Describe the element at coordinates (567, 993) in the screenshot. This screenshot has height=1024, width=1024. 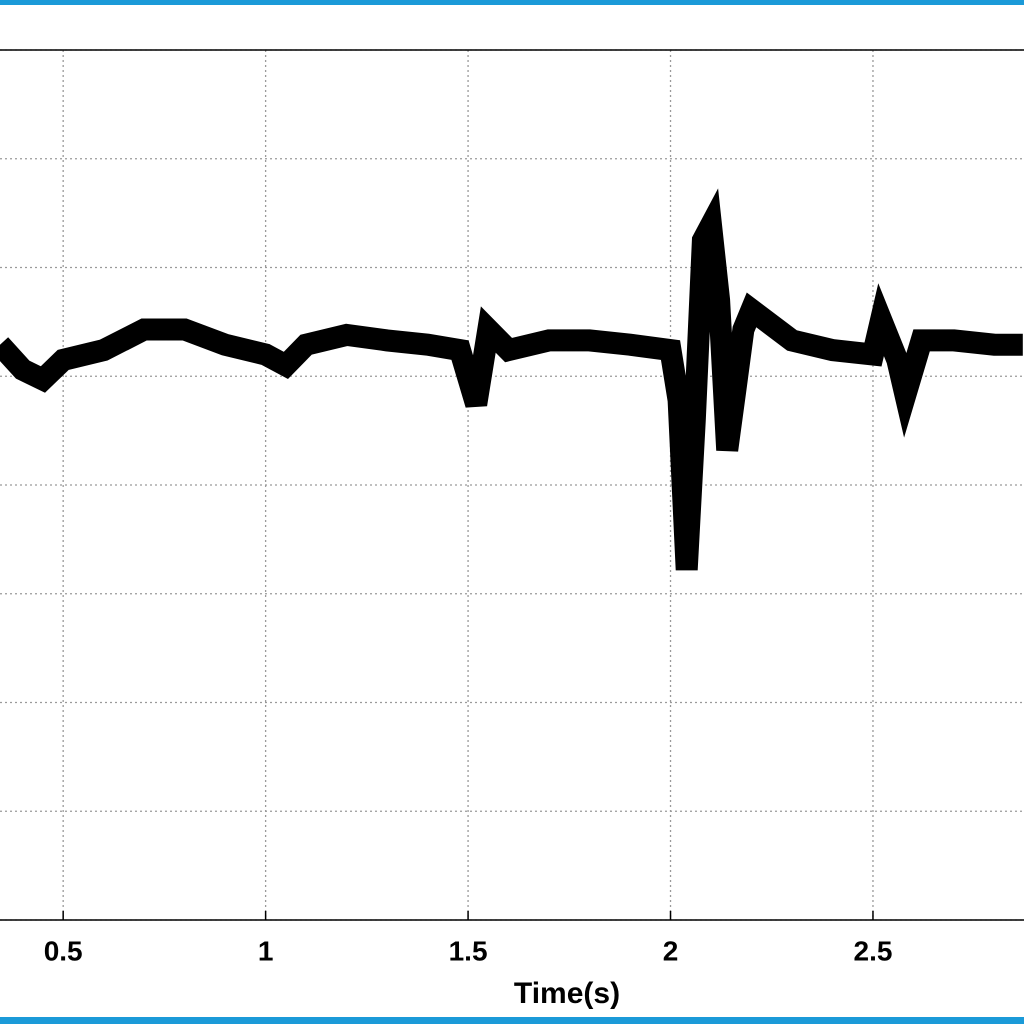
I see `x-axis-label: Time(s)` at that location.